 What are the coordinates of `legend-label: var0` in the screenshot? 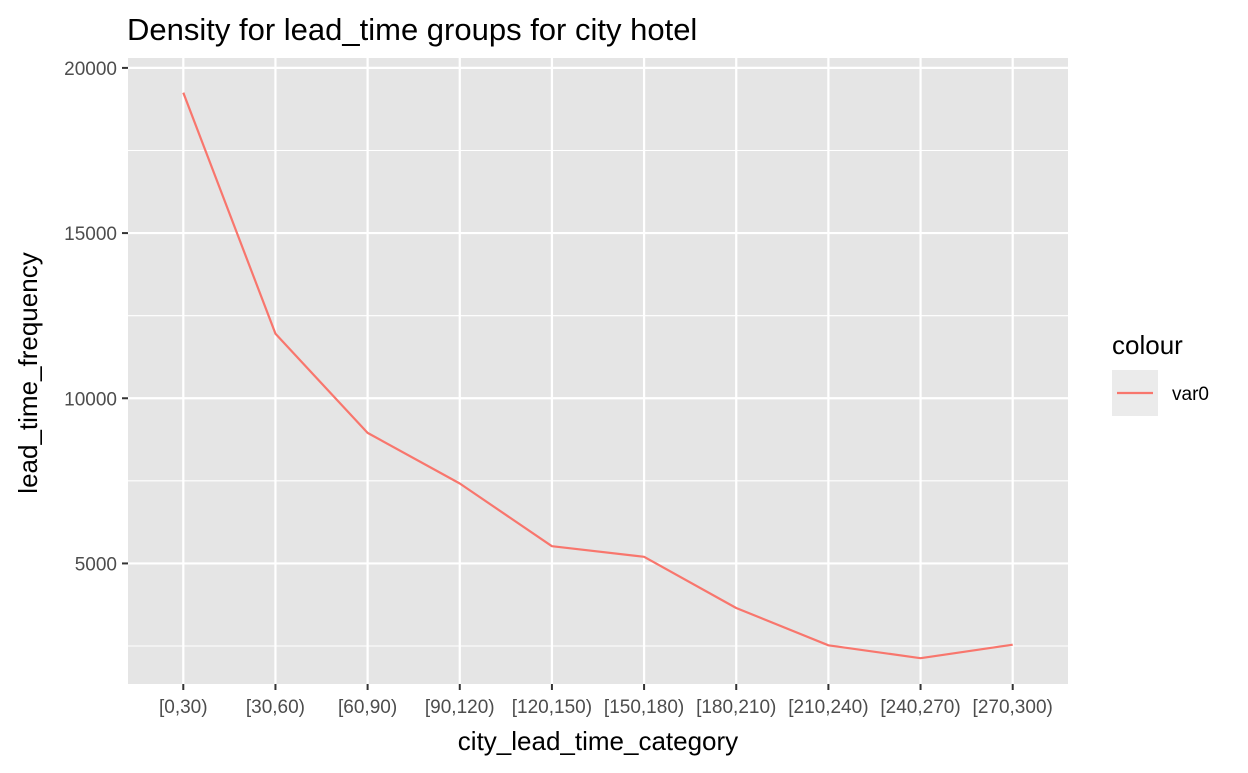 It's located at (1190, 394).